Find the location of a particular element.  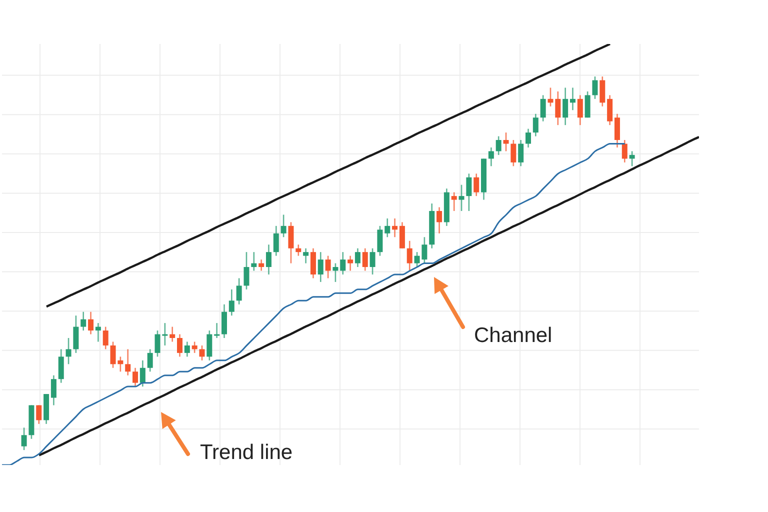

annotation: Trend line is located at coordinates (246, 452).